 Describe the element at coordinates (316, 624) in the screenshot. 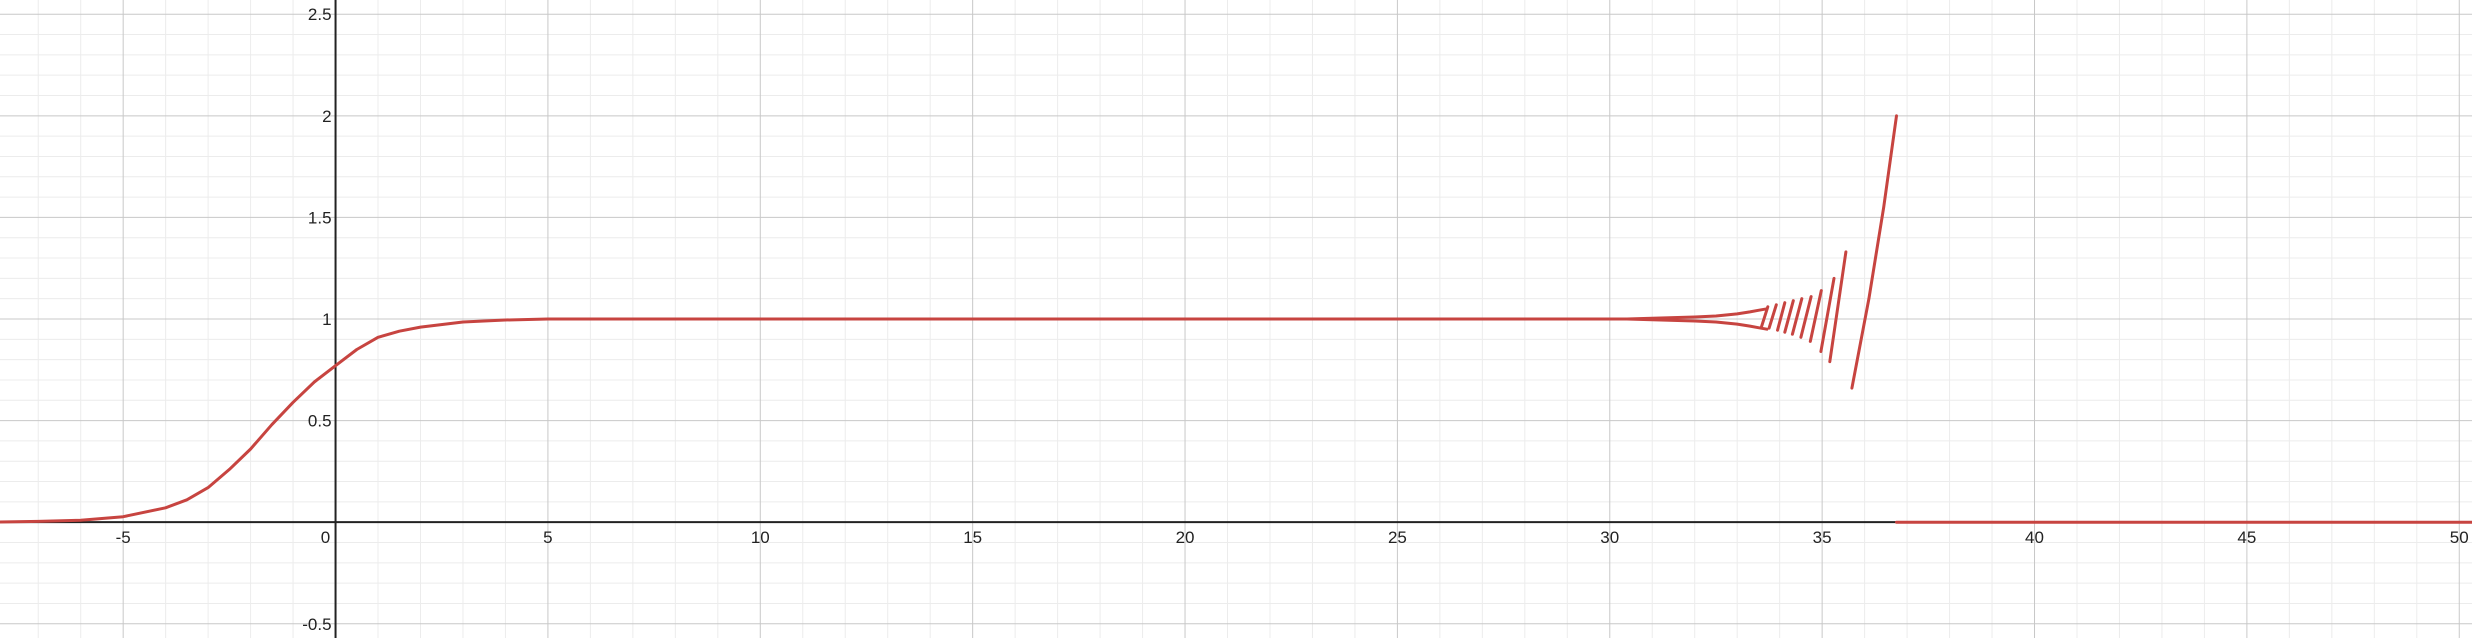

I see `y-tick-label: -0.5` at that location.